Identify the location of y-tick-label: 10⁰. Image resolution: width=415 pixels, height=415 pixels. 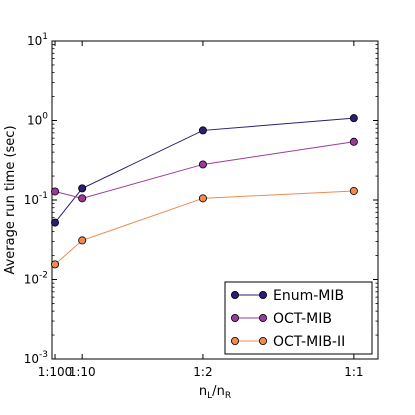
(37, 120).